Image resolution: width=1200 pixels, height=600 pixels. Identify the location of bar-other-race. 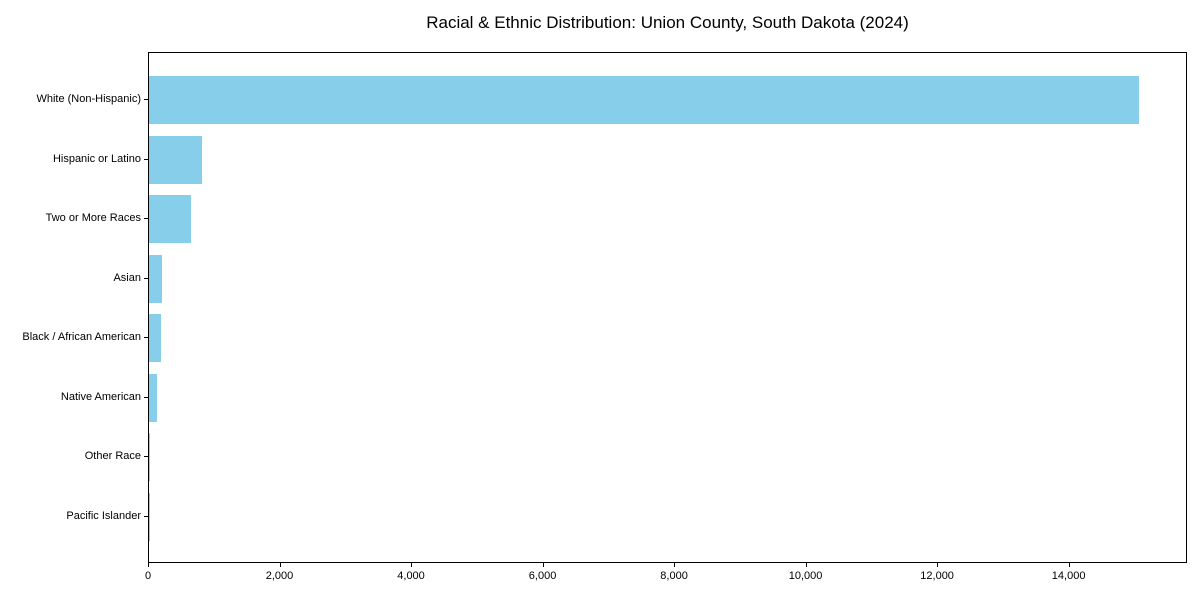
(149, 457).